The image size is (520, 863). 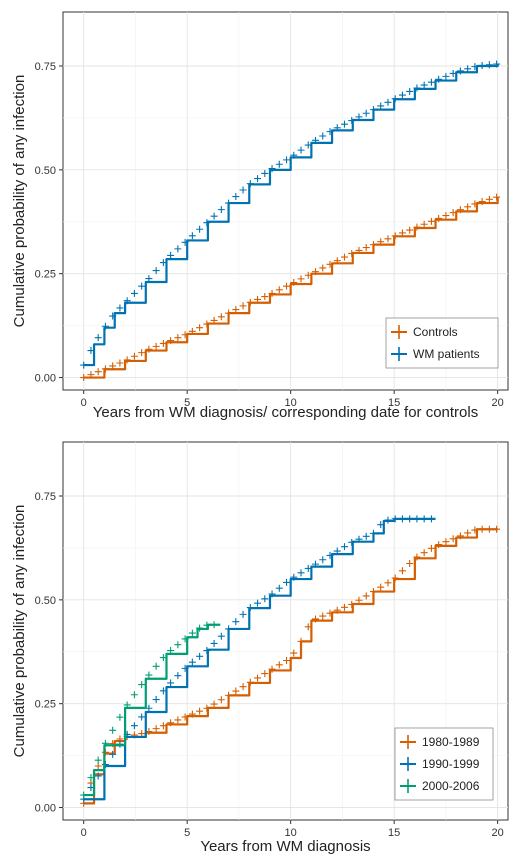 What do you see at coordinates (435, 332) in the screenshot?
I see `legend-label: Controls` at bounding box center [435, 332].